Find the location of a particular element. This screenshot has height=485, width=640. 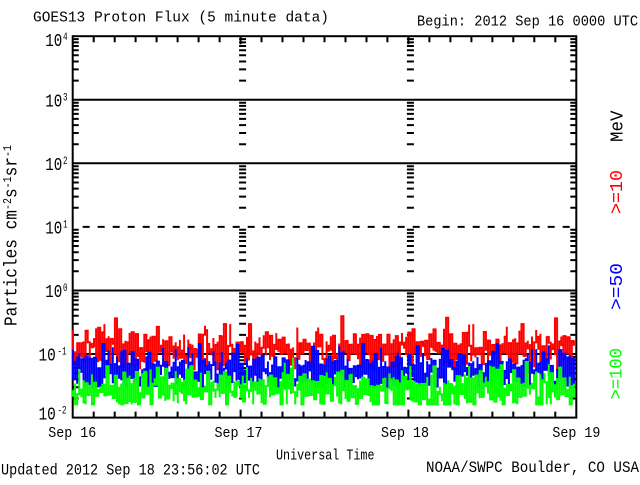

svg-text:Updated 2012 Sep 18 23:56:02 U: Updated 2012 Sep 18 23:56:02 UTC is located at coordinates (130, 471).